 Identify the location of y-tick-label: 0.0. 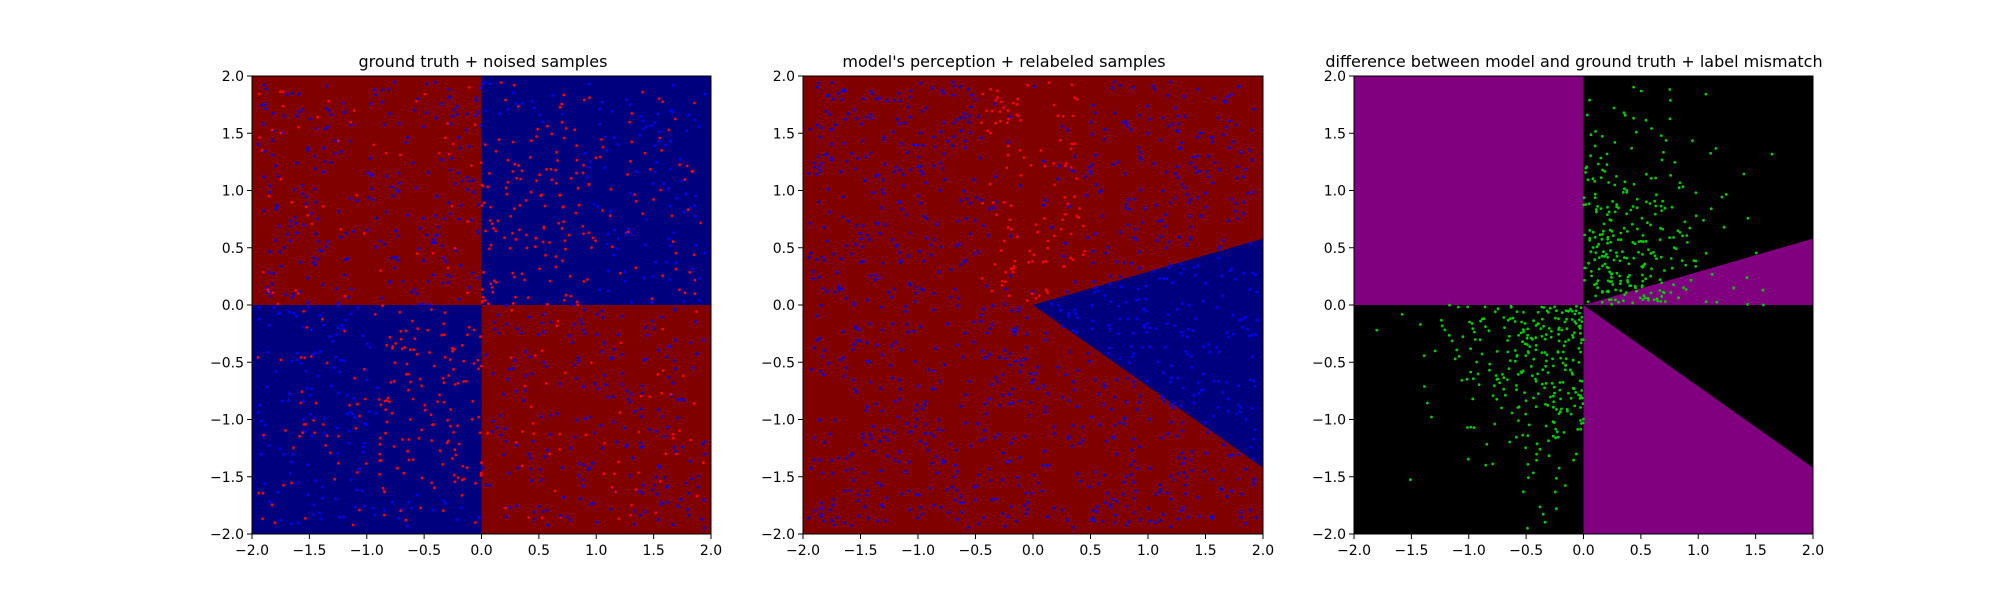
(784, 306).